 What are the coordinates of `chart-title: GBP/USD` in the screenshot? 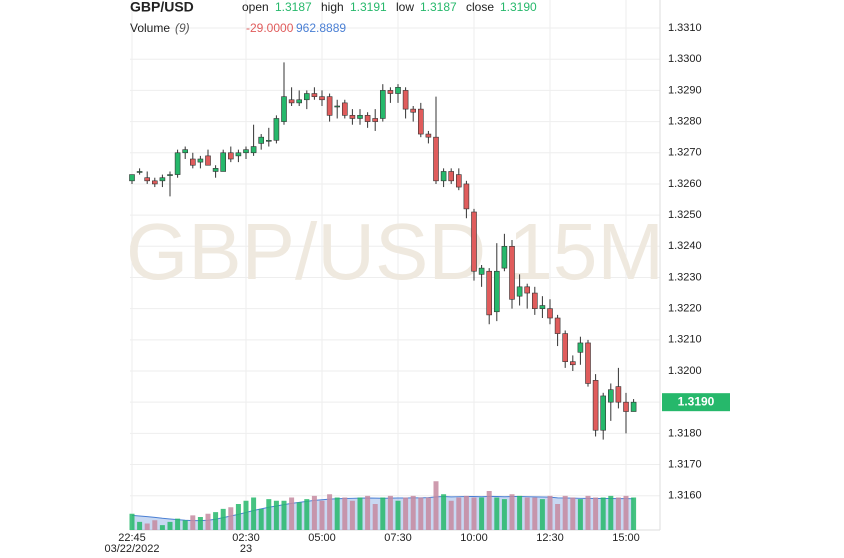 It's located at (162, 7).